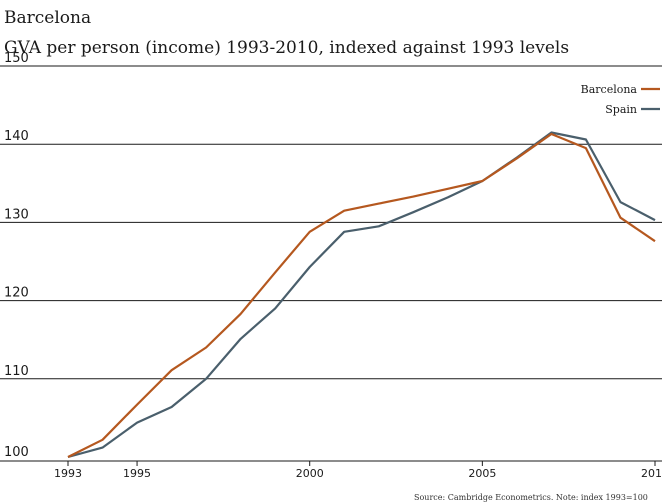  Describe the element at coordinates (358, 470) in the screenshot. I see `x-axis: 1993 1995 2000 2005 2010` at that location.